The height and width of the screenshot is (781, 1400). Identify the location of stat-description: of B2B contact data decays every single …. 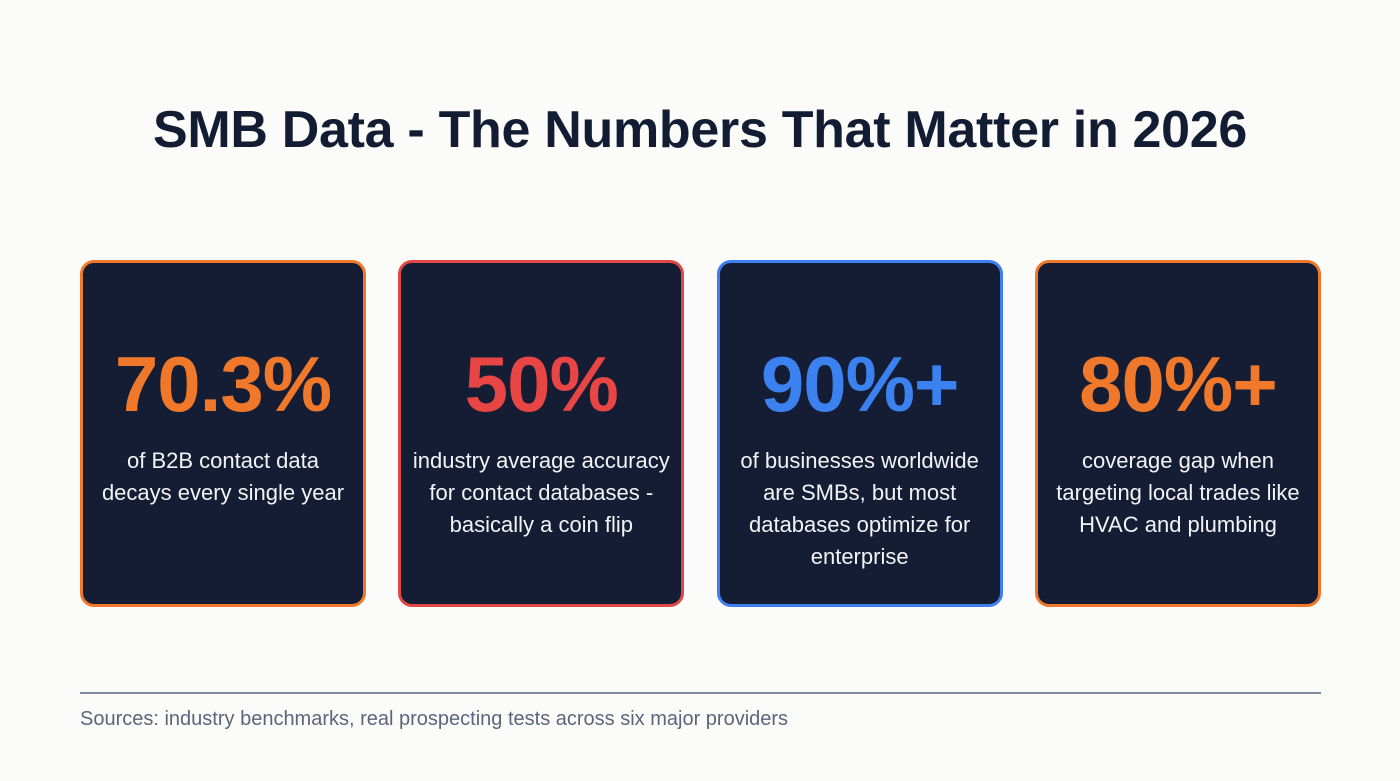
(223, 476).